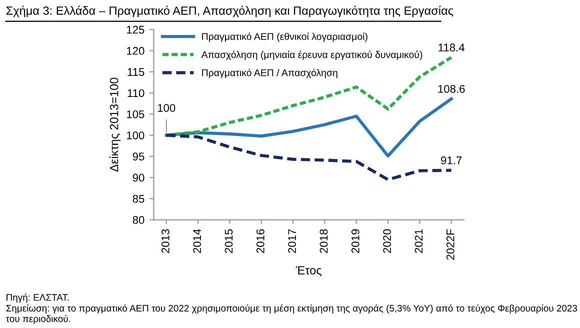 This screenshot has width=580, height=328. Describe the element at coordinates (309, 271) in the screenshot. I see `x-axis-title: Έτος` at that location.